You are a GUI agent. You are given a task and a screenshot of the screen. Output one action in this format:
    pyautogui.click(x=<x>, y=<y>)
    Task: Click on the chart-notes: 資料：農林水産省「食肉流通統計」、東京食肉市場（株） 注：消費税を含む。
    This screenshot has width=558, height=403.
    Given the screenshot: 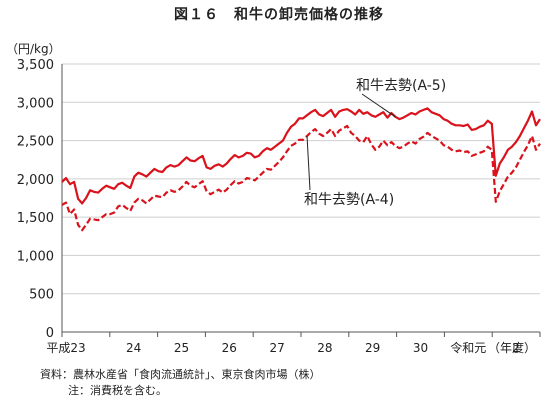 What is the action you would take?
    pyautogui.click(x=180, y=383)
    